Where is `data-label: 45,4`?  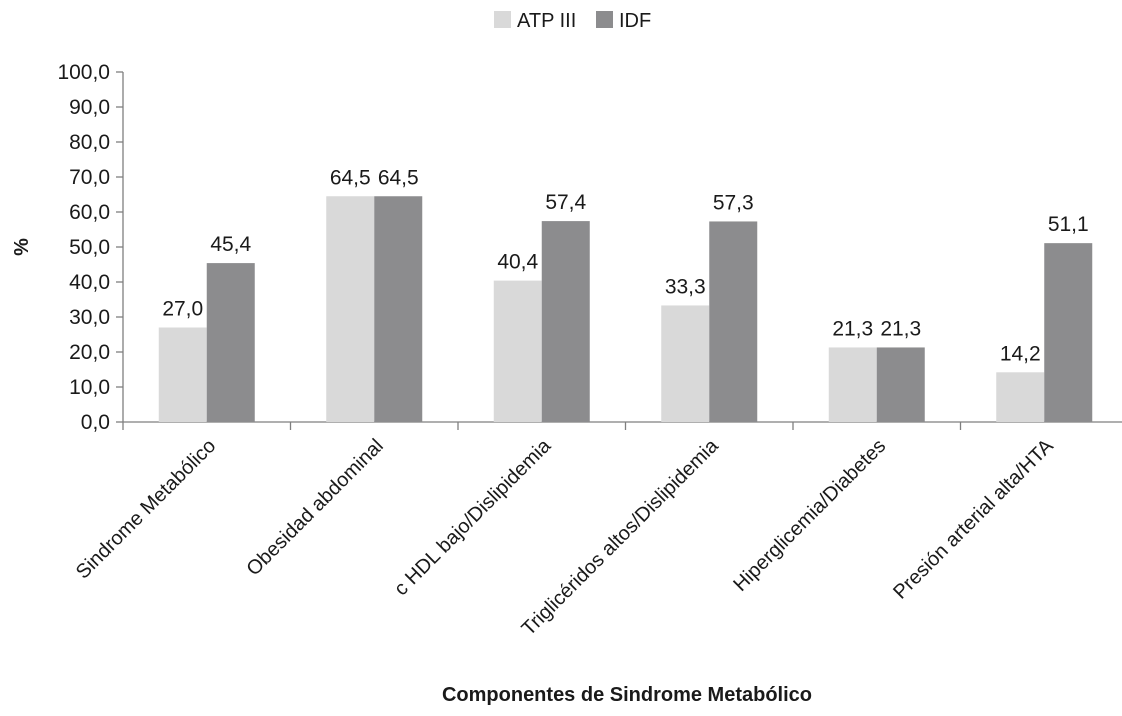
data-label: 45,4 is located at coordinates (230, 244).